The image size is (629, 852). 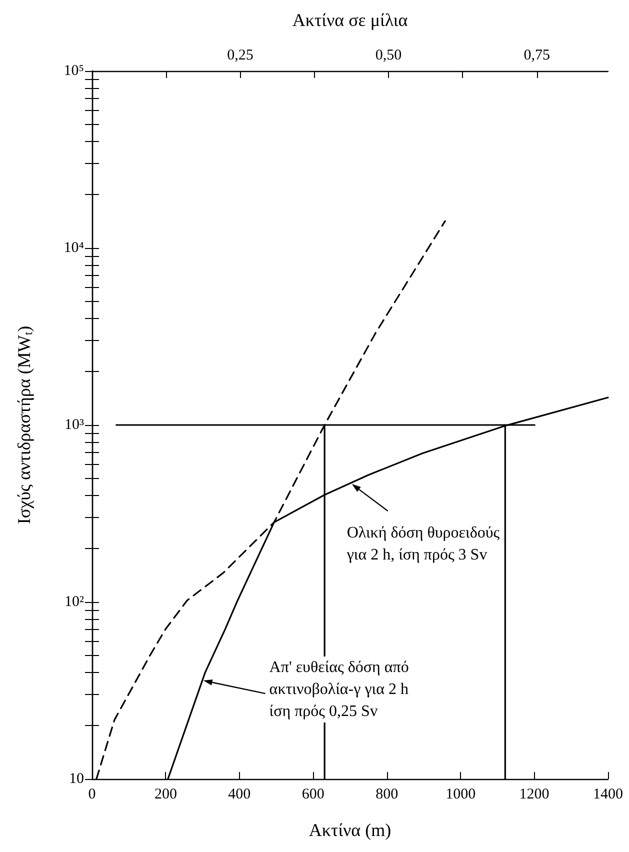 What do you see at coordinates (74, 248) in the screenshot?
I see `y-tick-label: 10⁴` at bounding box center [74, 248].